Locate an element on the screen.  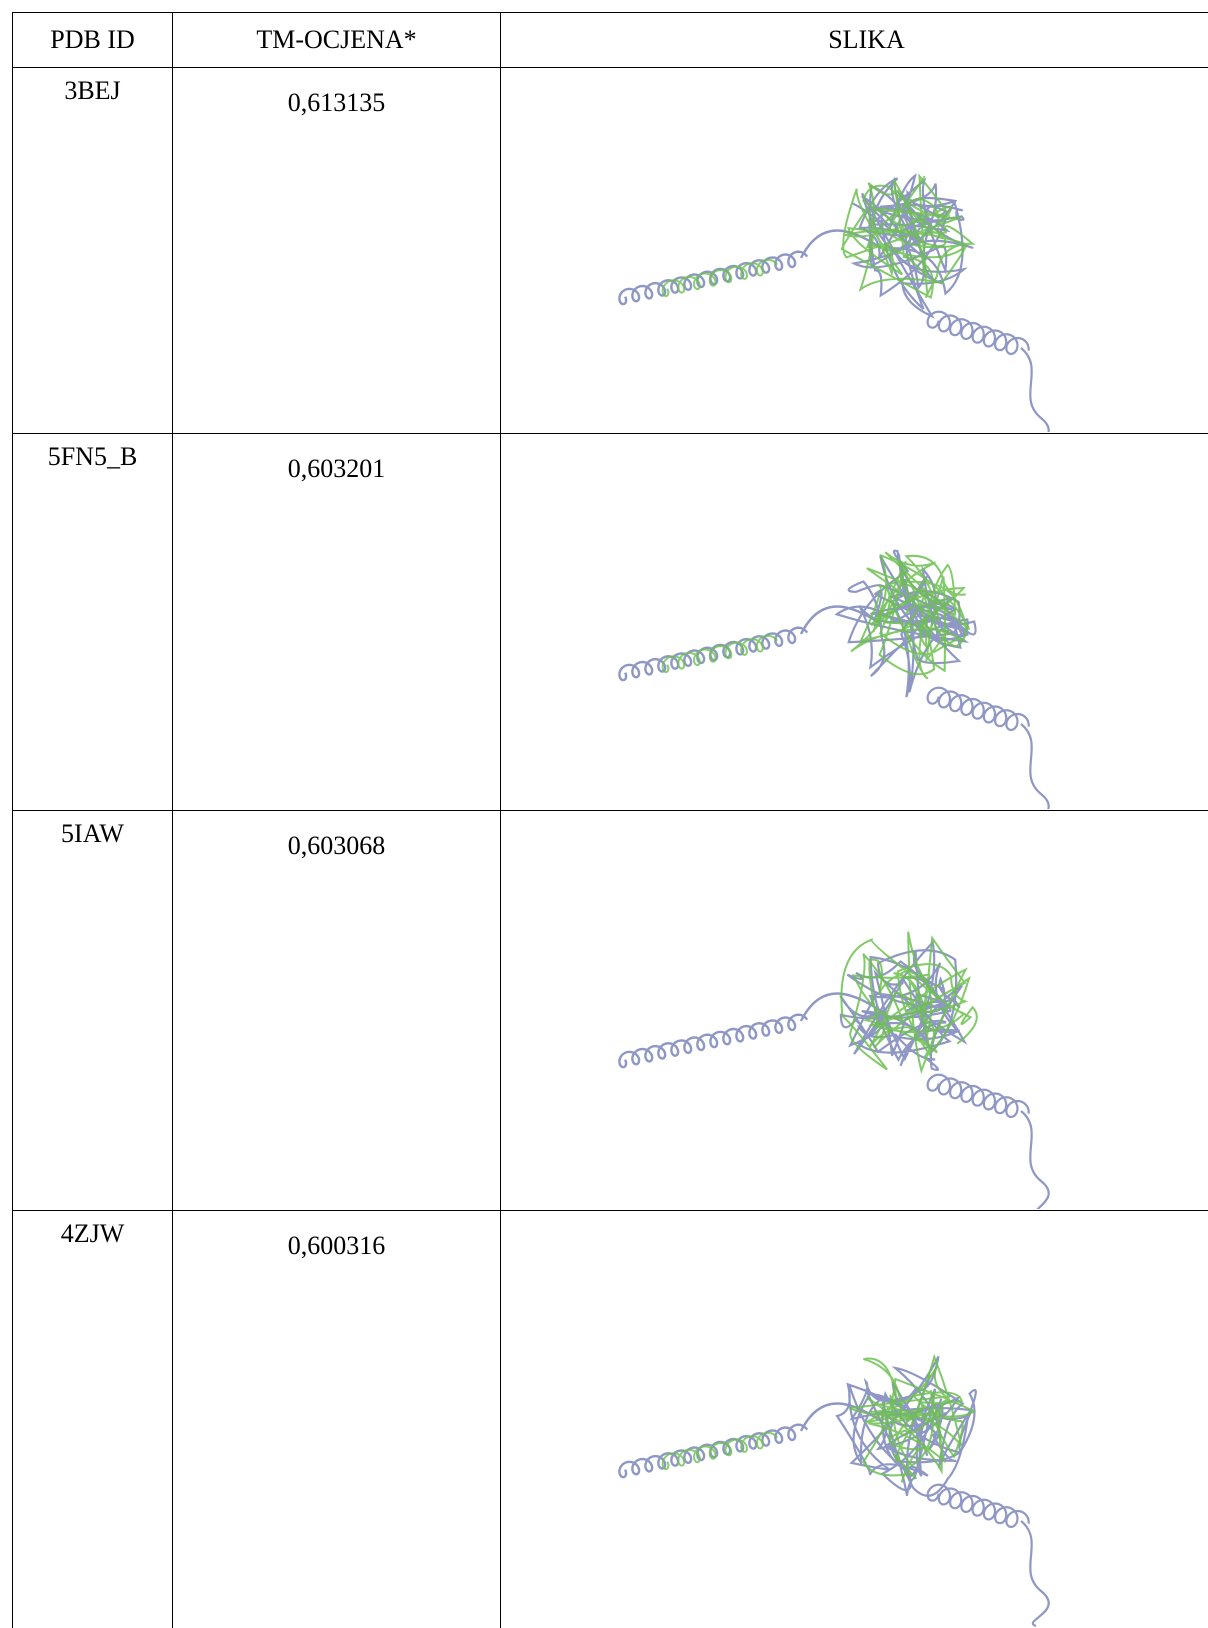
header-cell: PDB ID is located at coordinates (92, 40).